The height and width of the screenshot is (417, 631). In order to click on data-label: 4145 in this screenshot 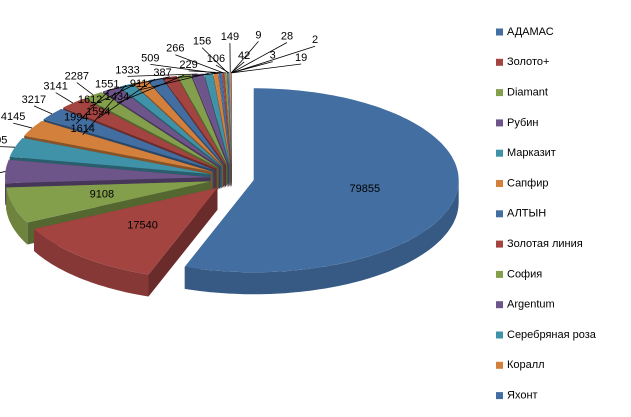, I will do `click(13, 117)`.